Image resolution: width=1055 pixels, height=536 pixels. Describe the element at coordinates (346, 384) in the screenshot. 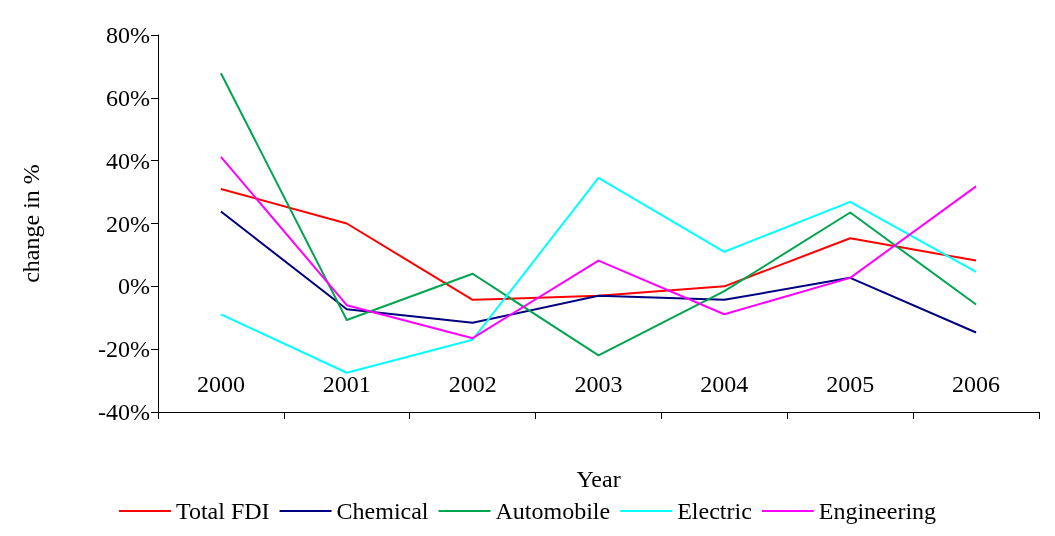

I see `x-tick-label: 2001` at that location.